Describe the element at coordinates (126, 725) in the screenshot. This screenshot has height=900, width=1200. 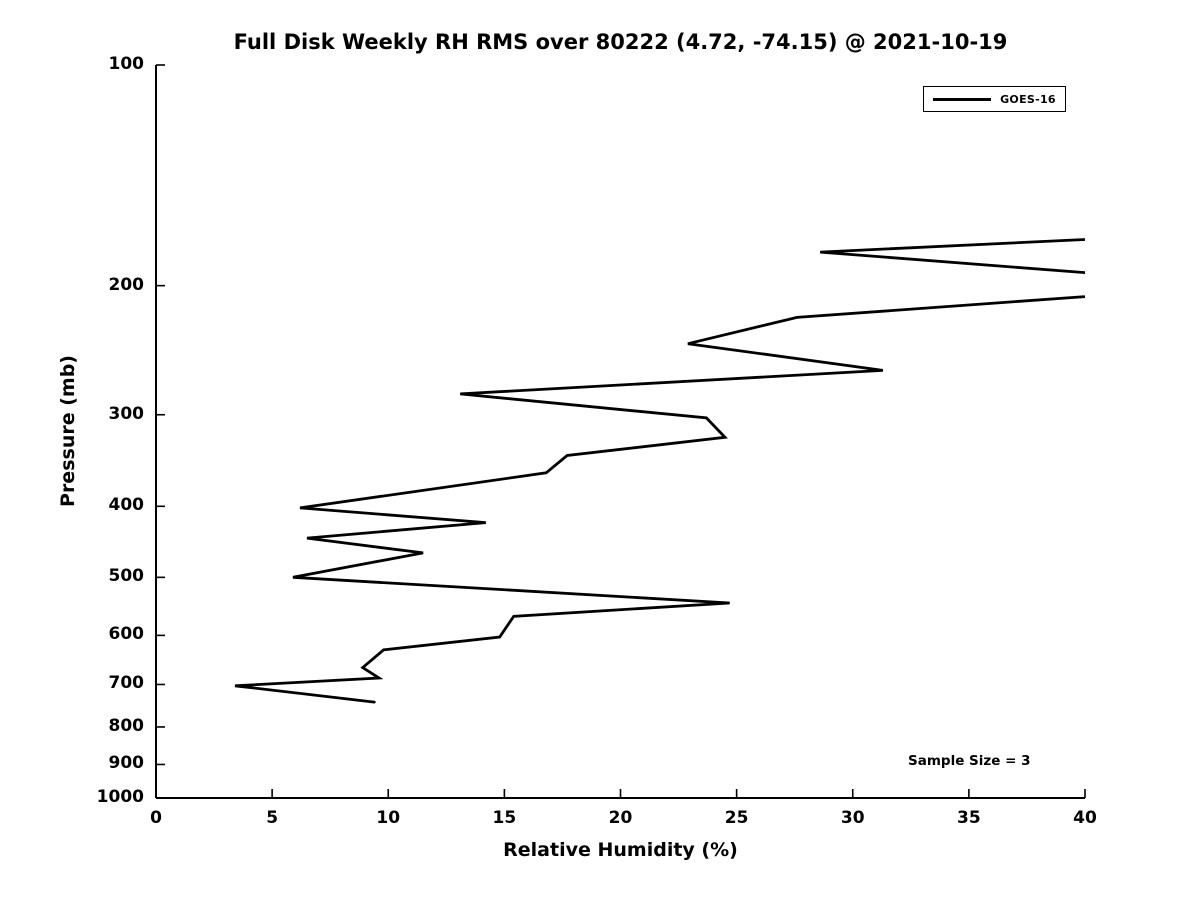
I see `y-tick-label: 800` at that location.